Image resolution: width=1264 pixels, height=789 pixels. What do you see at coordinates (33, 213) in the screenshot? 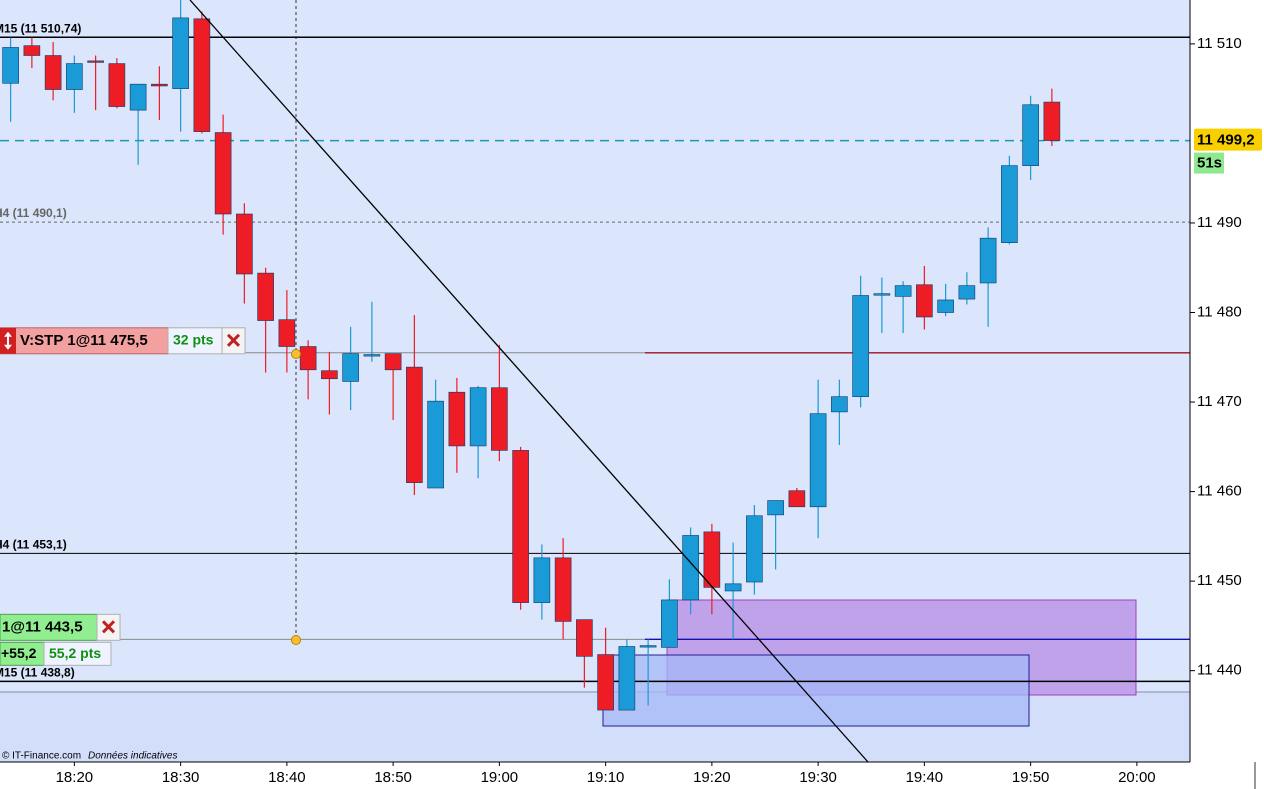
I see `level-label: H4 (11 490,1)` at bounding box center [33, 213].